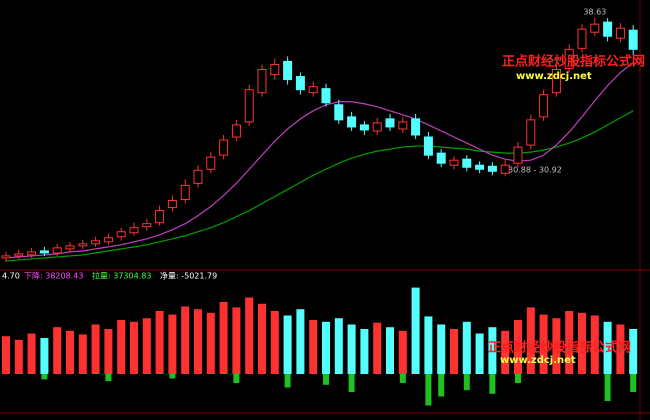  What do you see at coordinates (11, 276) in the screenshot?
I see `annotation: 4.70` at bounding box center [11, 276].